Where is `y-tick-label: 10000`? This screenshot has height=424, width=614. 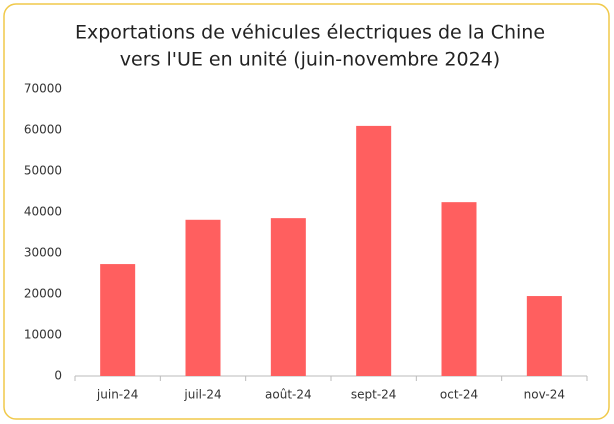
y-tick-label: 10000 is located at coordinates (43, 335).